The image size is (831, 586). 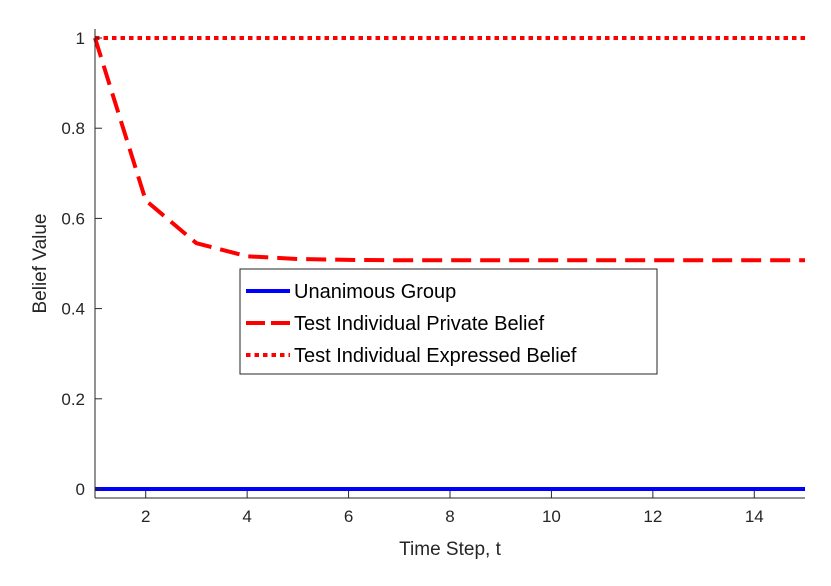 What do you see at coordinates (449, 516) in the screenshot?
I see `x-tick-label: 8` at bounding box center [449, 516].